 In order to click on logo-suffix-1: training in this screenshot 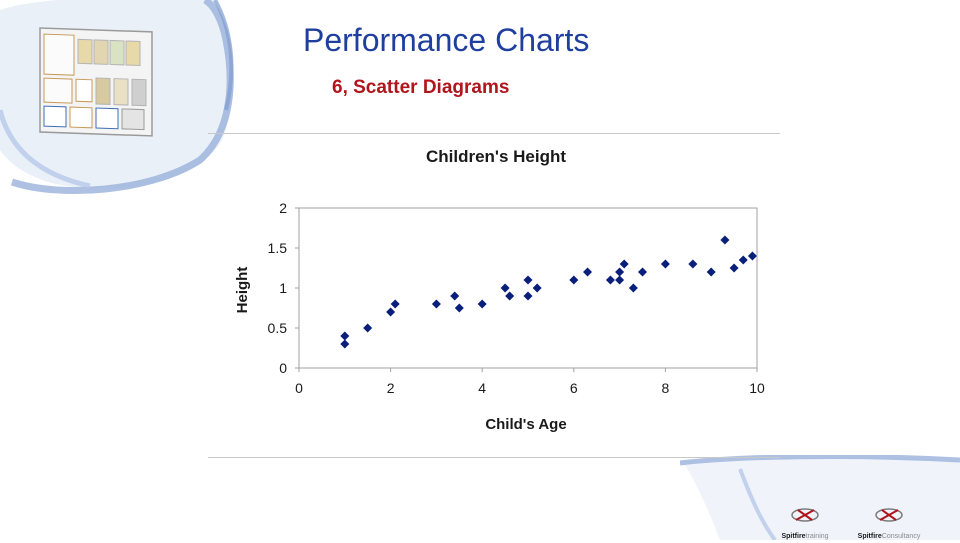, I will do `click(817, 536)`.